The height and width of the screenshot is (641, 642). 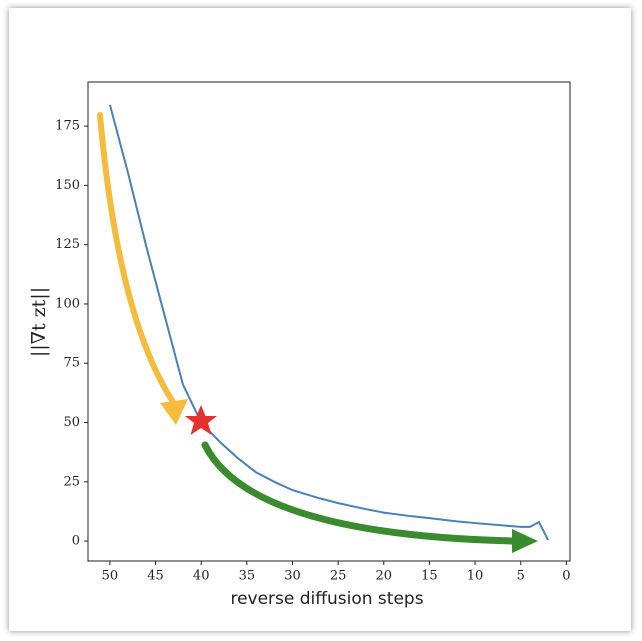 What do you see at coordinates (360, 493) in the screenshot?
I see `green-arrow` at bounding box center [360, 493].